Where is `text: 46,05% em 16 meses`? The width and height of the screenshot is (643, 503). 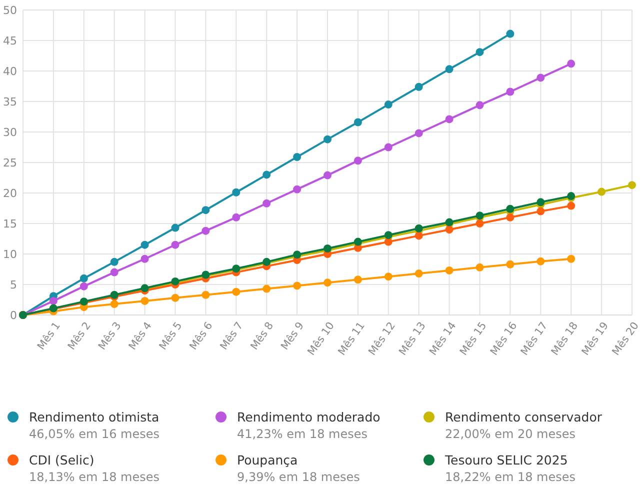
text: 46,05% em 16 meses is located at coordinates (94, 434).